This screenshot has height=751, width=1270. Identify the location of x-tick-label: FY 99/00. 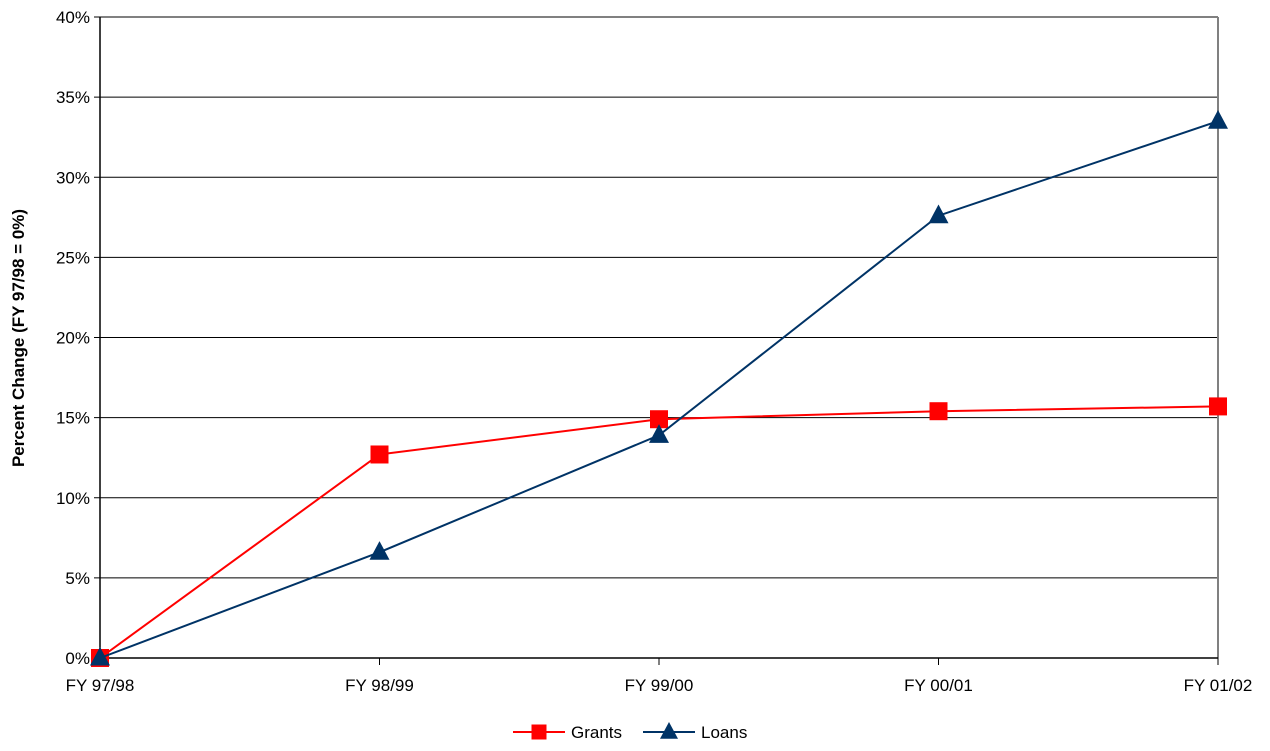
(659, 685).